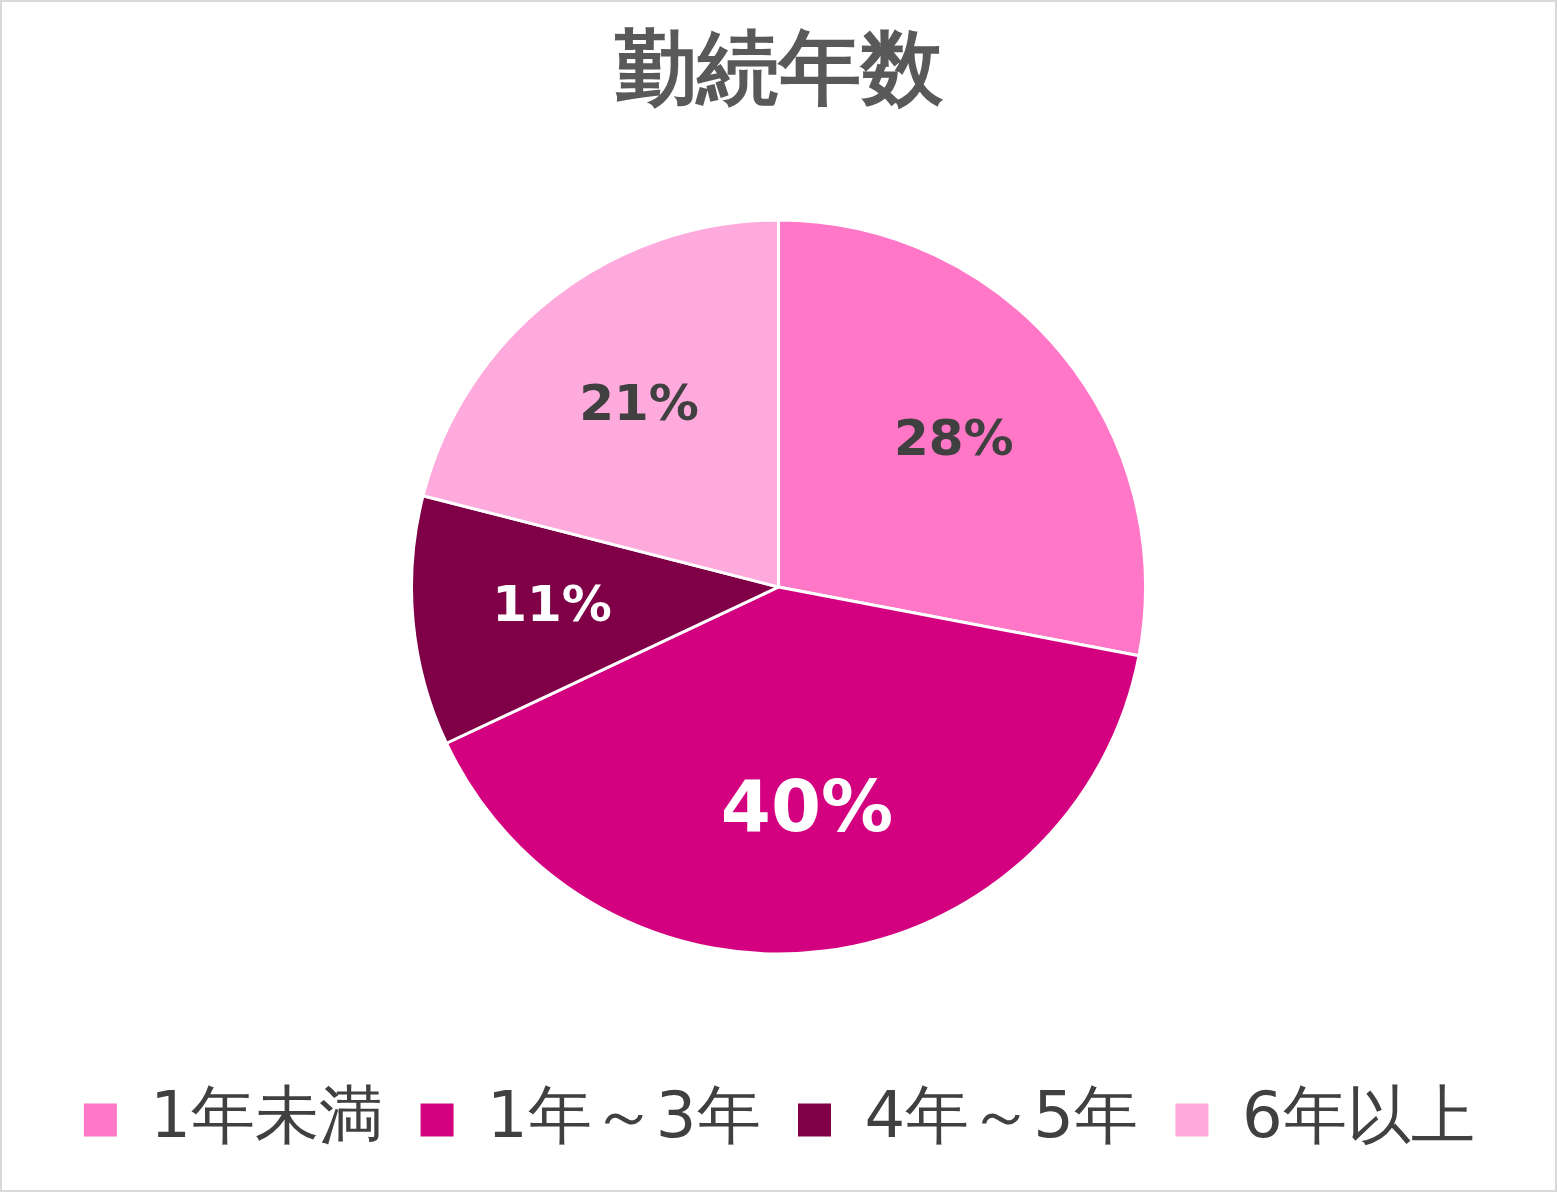 Image resolution: width=1557 pixels, height=1192 pixels. I want to click on legend-label: 4年～5年, so click(1001, 1114).